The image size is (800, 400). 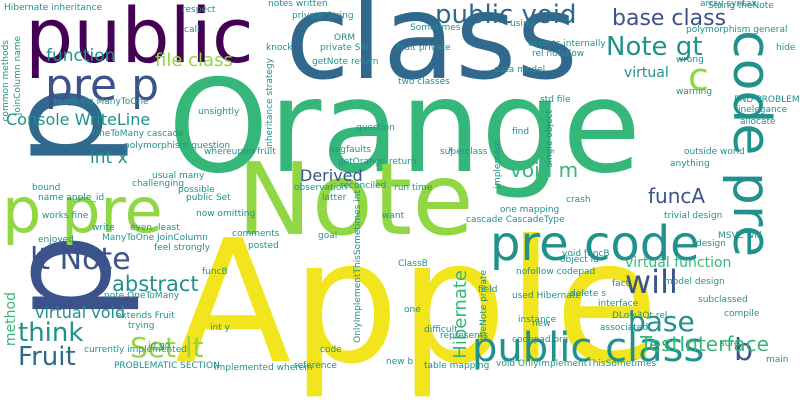 What do you see at coordinates (640, 316) in the screenshot?
I see `word-dlow3qt-rel: DLow3Qt rel` at bounding box center [640, 316].